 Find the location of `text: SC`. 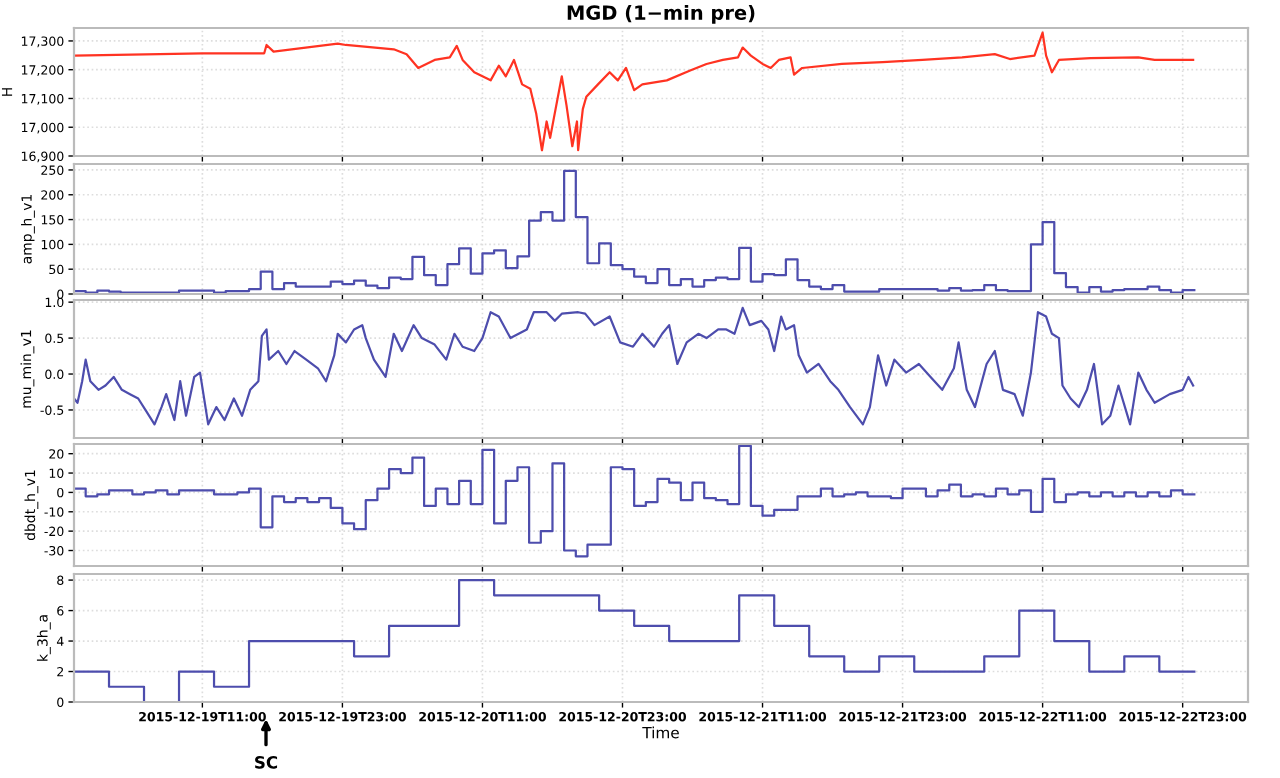

text: SC is located at coordinates (266, 762).